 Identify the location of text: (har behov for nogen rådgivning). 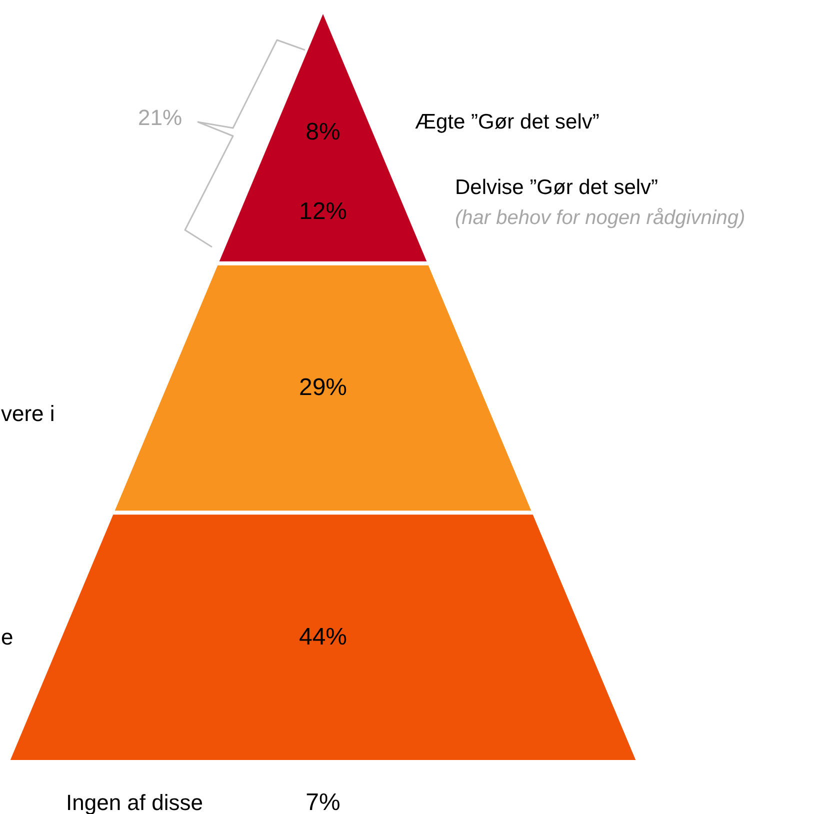
(600, 218).